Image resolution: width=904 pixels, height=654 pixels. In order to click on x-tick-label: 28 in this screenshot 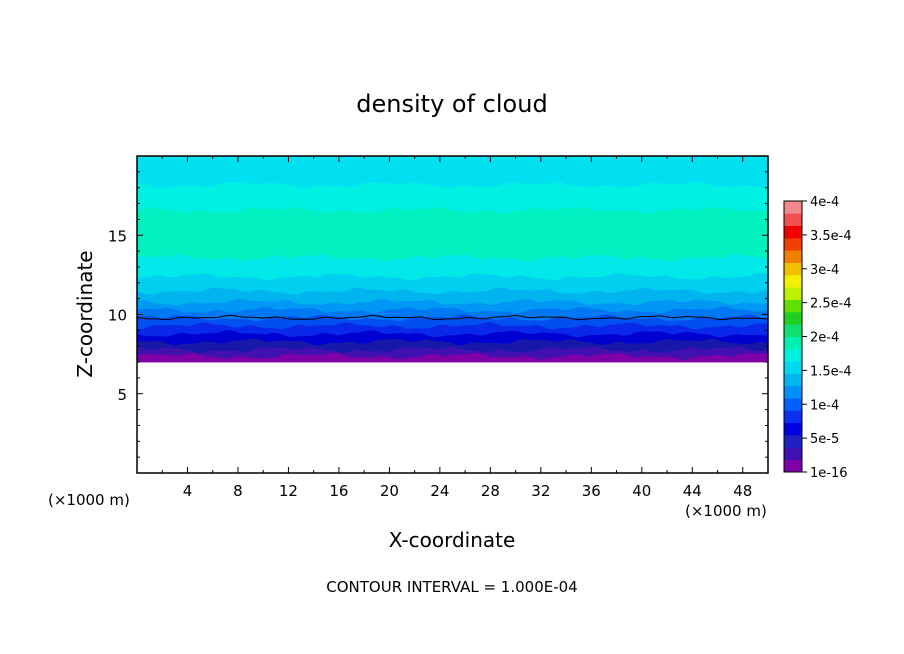, I will do `click(490, 491)`.